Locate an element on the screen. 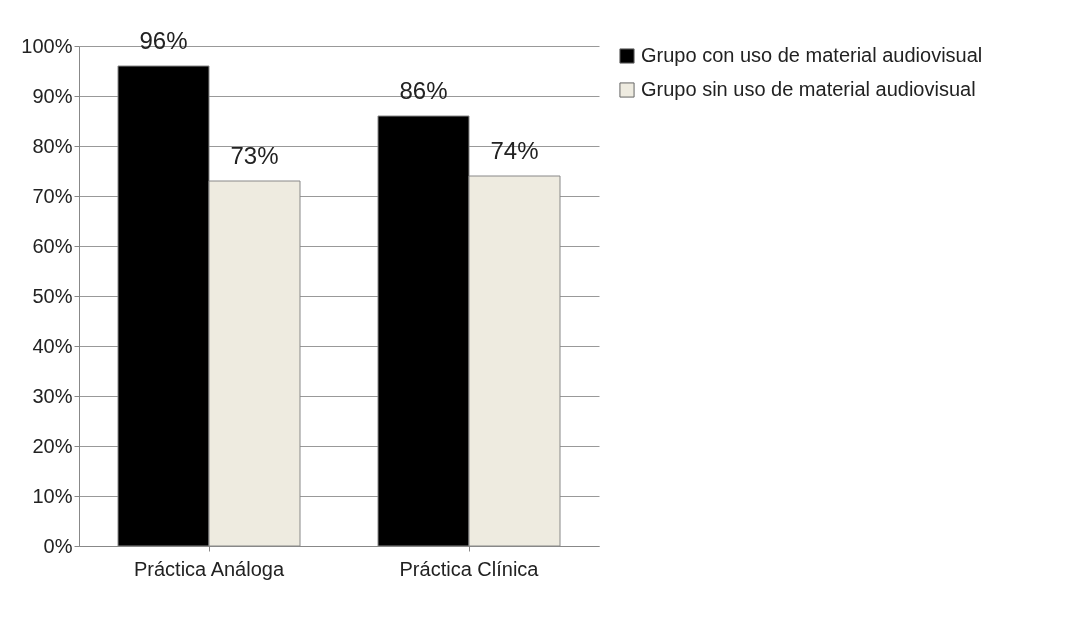 This screenshot has height=636, width=1069. y-tick-label: 90% is located at coordinates (52, 95).